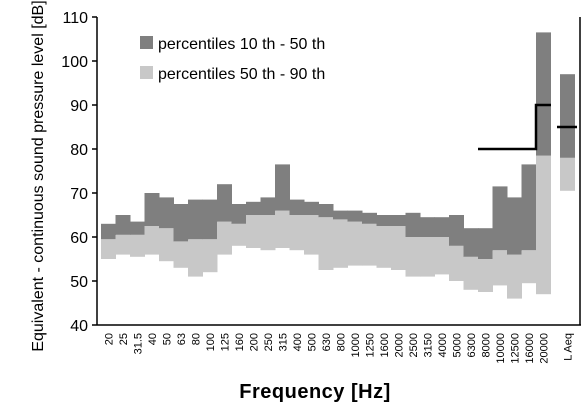 The height and width of the screenshot is (407, 582). Describe the element at coordinates (146, 42) in the screenshot. I see `legend-swatch-dark` at that location.